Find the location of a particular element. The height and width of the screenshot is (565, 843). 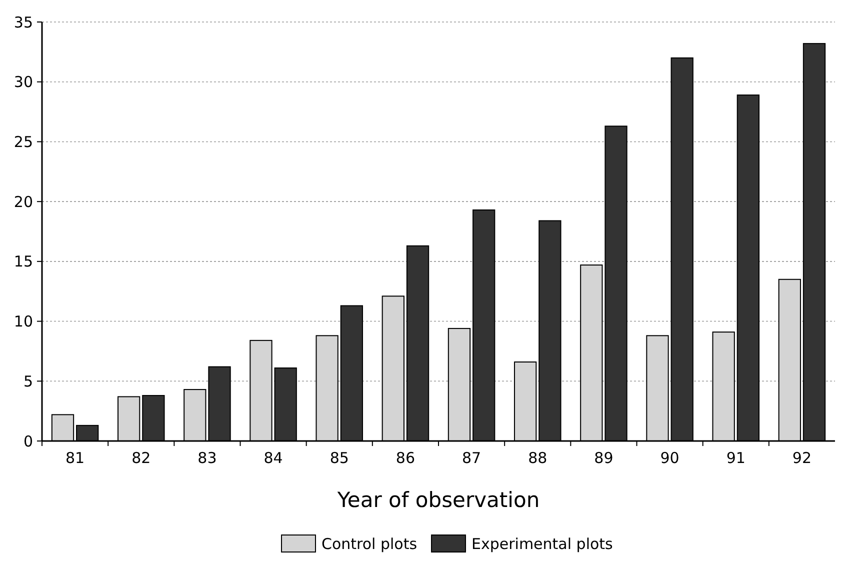

x-tick-label: 83 is located at coordinates (207, 458).